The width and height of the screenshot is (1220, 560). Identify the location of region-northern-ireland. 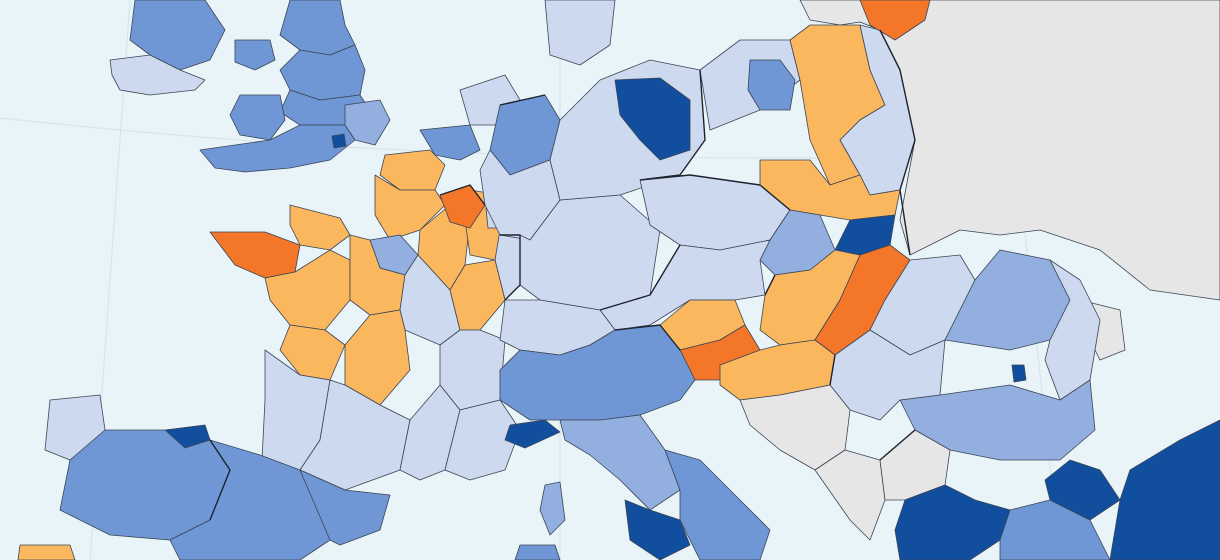
(255, 55).